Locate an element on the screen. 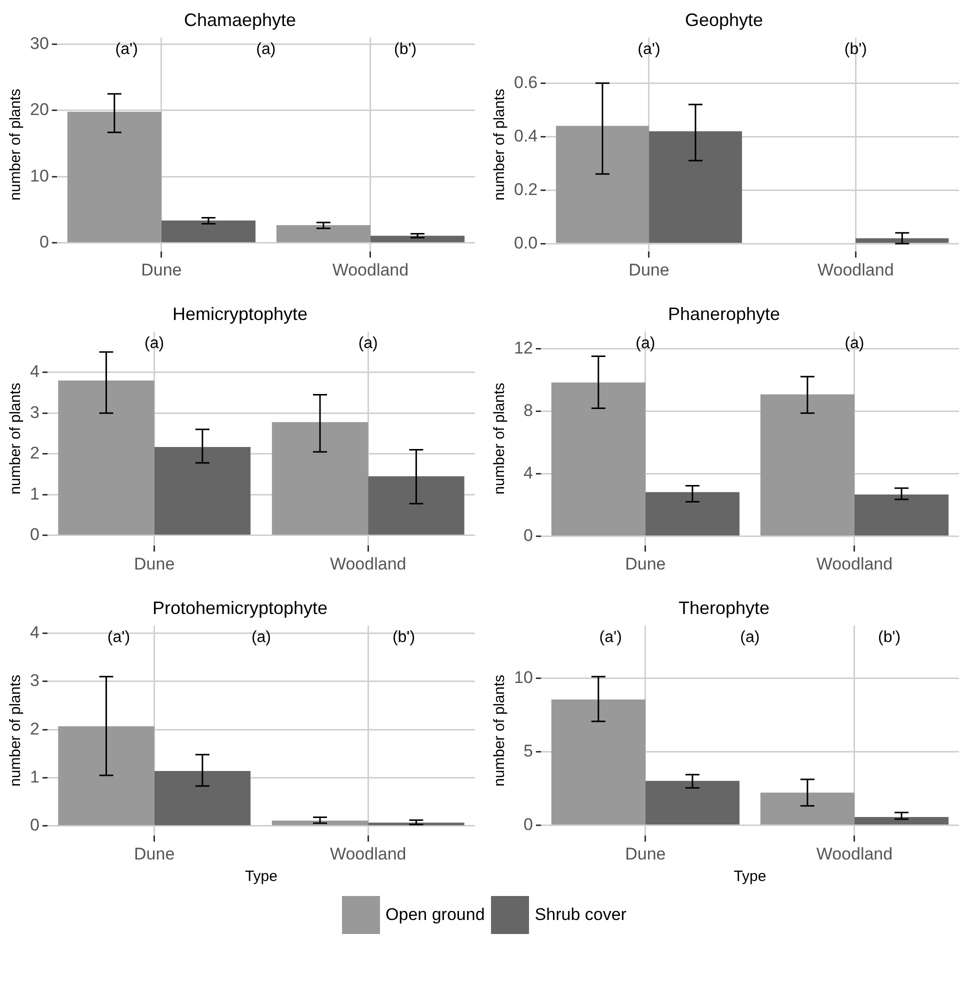 The height and width of the screenshot is (983, 968). chart-title: Protohemicryptophyte is located at coordinates (240, 608).